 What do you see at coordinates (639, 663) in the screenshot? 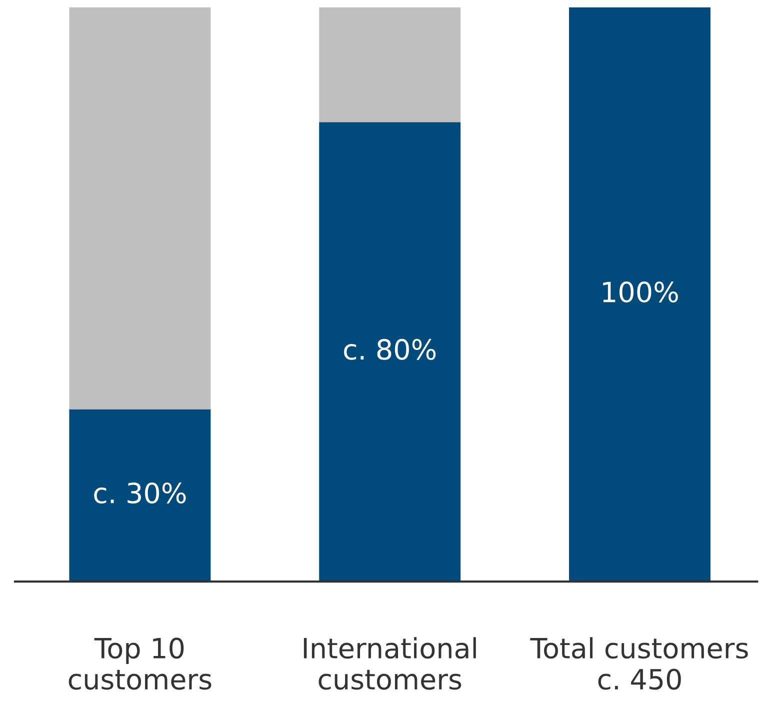
I see `x-tick-label: Total customers c. 450` at bounding box center [639, 663].